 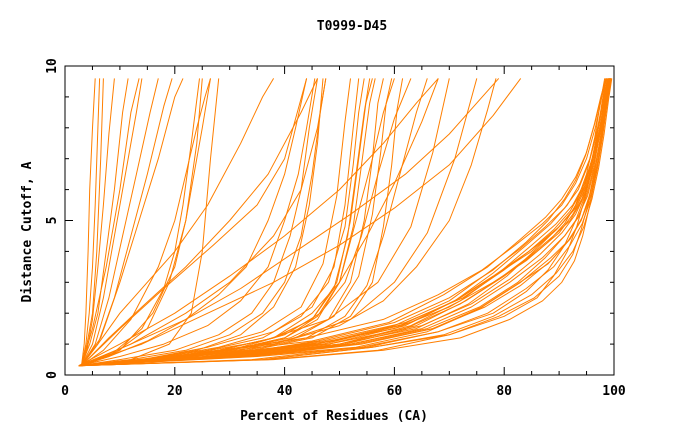 What do you see at coordinates (352, 26) in the screenshot?
I see `chart-title: T0999-D45` at bounding box center [352, 26].